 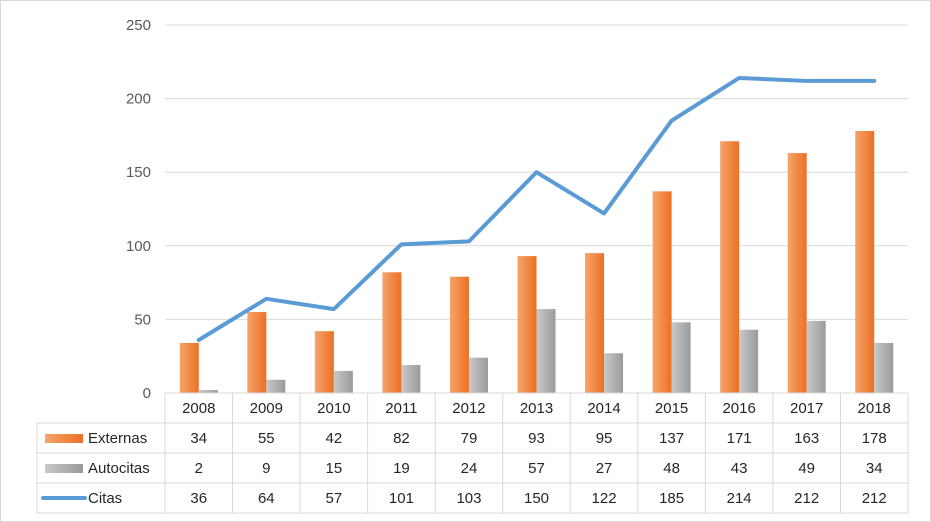 What do you see at coordinates (671, 498) in the screenshot?
I see `data-label: 185` at bounding box center [671, 498].